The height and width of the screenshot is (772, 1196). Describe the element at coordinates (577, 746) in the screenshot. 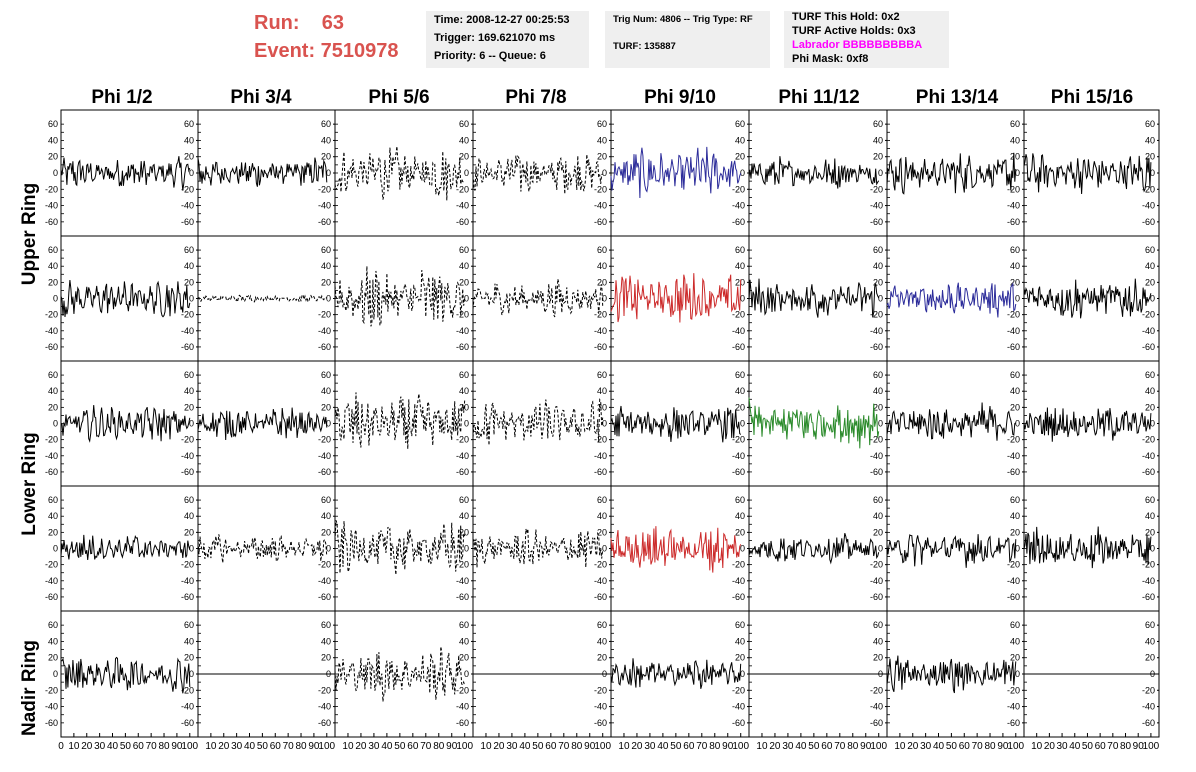

I see `x-tick-label: 80` at that location.